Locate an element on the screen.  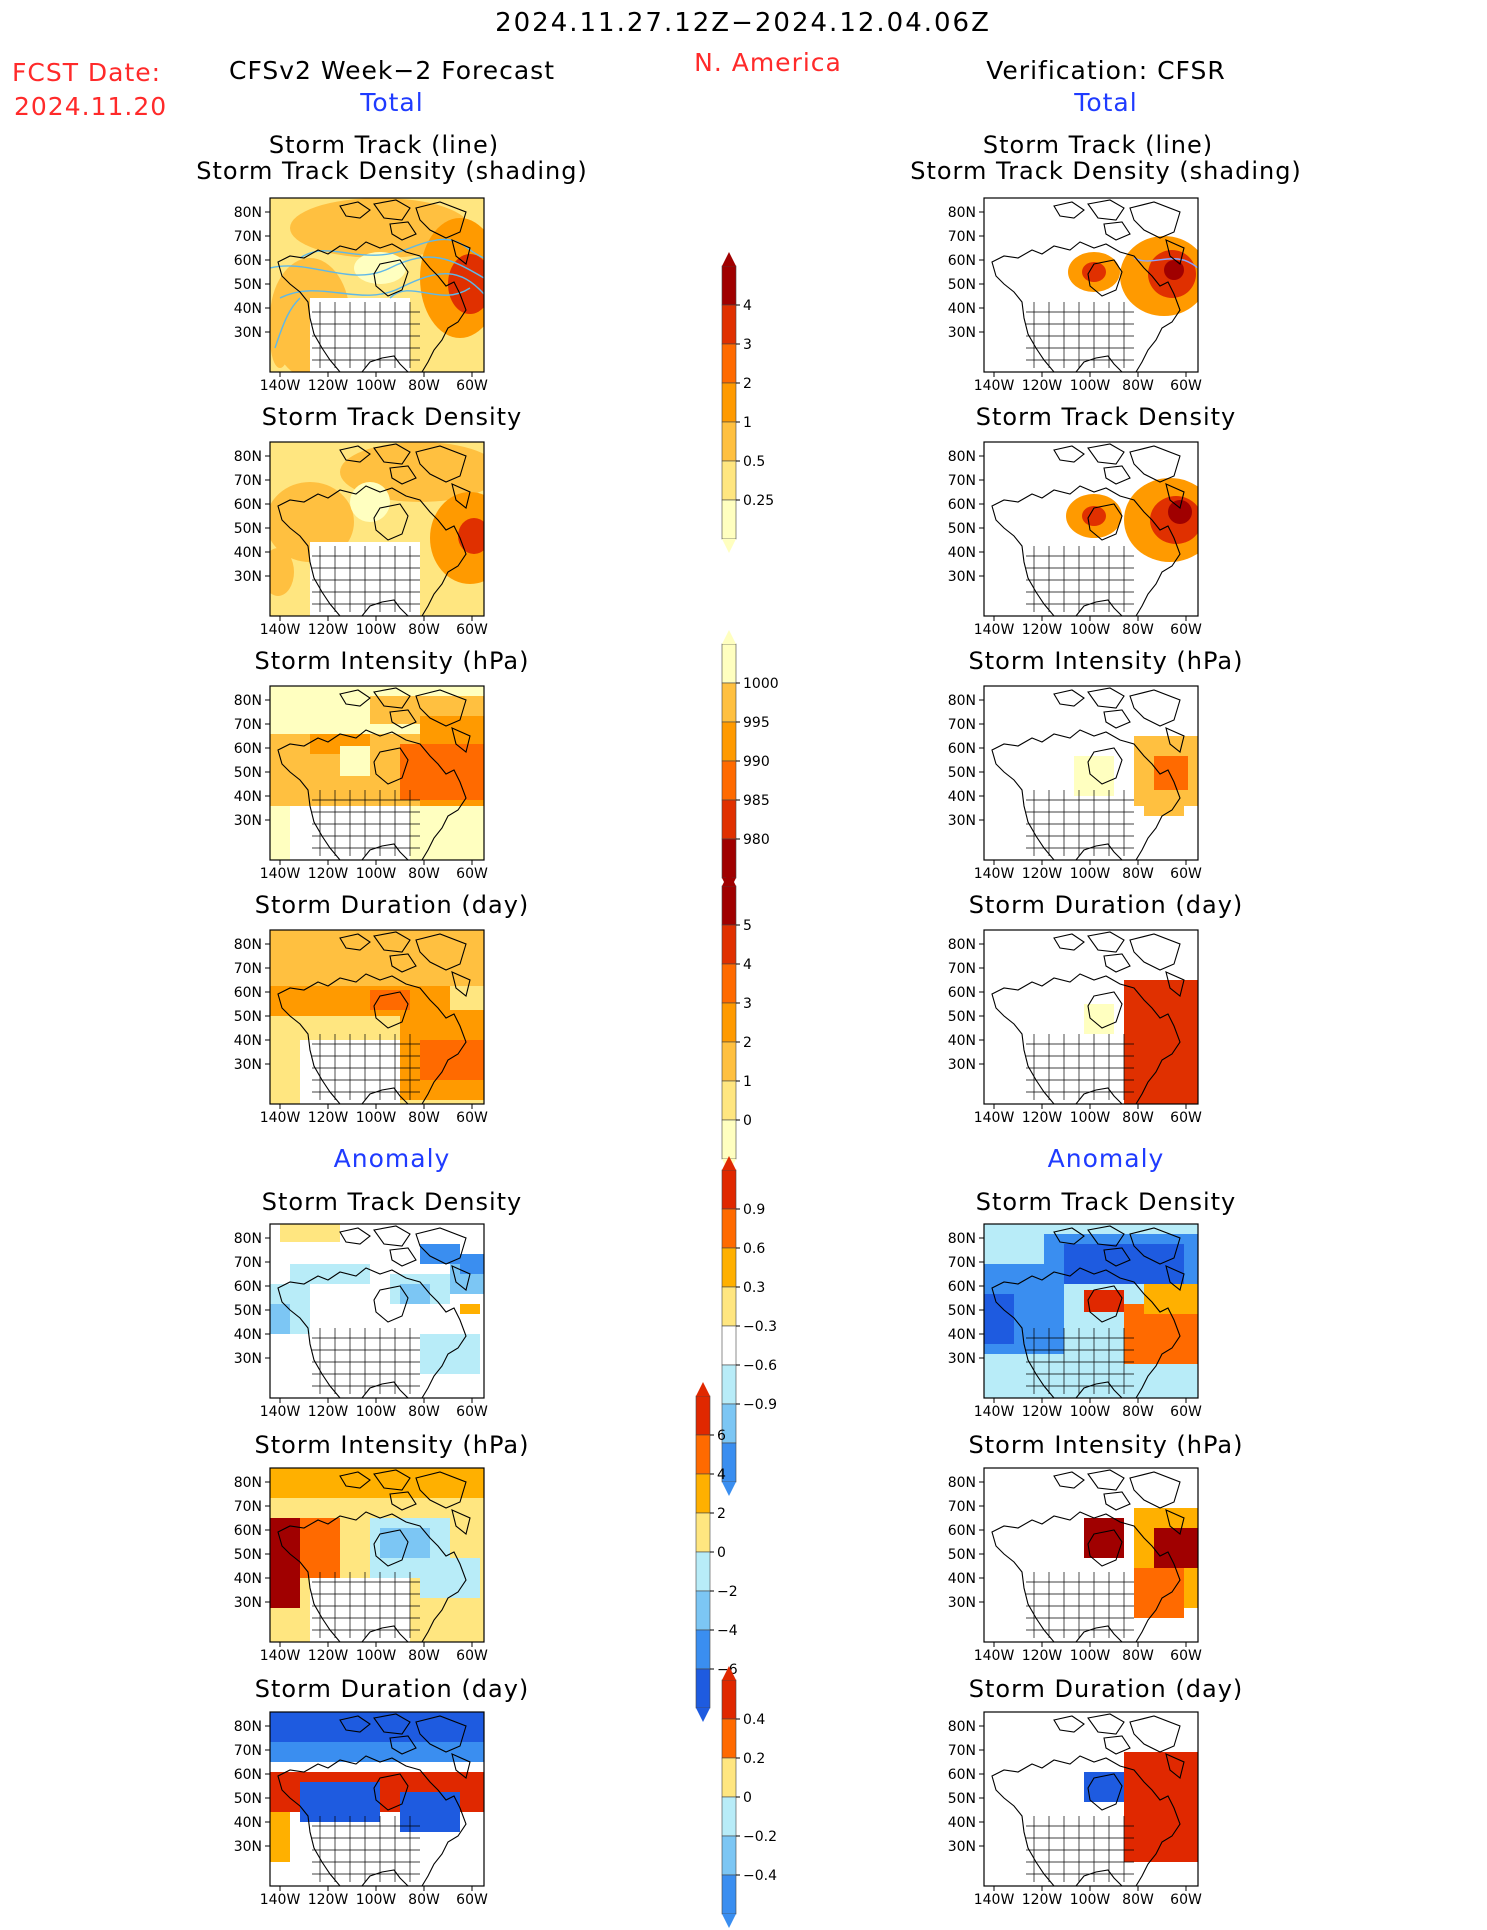
intensity-total-colorbar: 1000 995 990 985 980 is located at coordinates (753, 762).